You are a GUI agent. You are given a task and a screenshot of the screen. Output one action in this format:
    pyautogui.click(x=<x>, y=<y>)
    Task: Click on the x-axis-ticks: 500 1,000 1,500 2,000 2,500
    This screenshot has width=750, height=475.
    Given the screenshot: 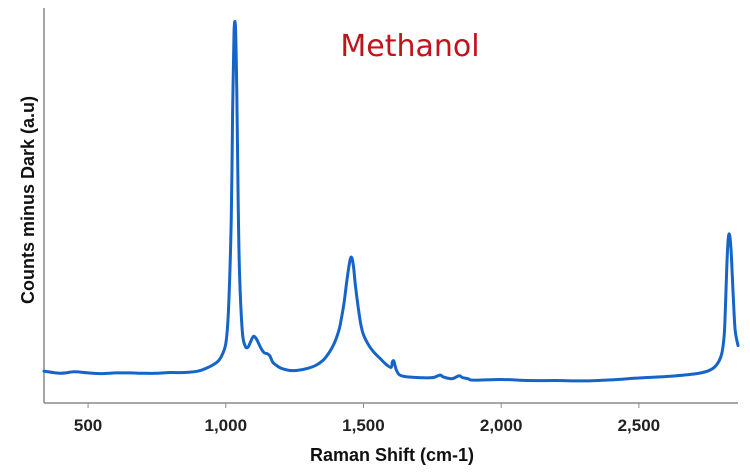 What is the action you would take?
    pyautogui.click(x=367, y=419)
    